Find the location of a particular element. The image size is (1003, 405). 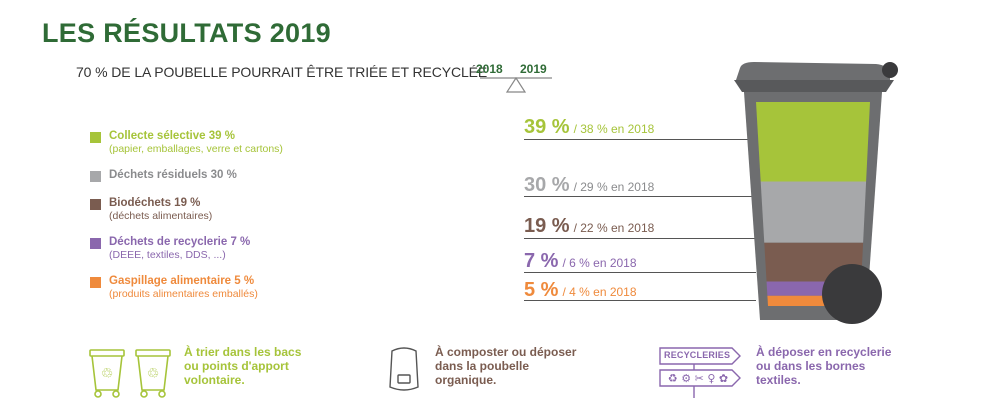

result-value-2019: 30 % is located at coordinates (547, 185).